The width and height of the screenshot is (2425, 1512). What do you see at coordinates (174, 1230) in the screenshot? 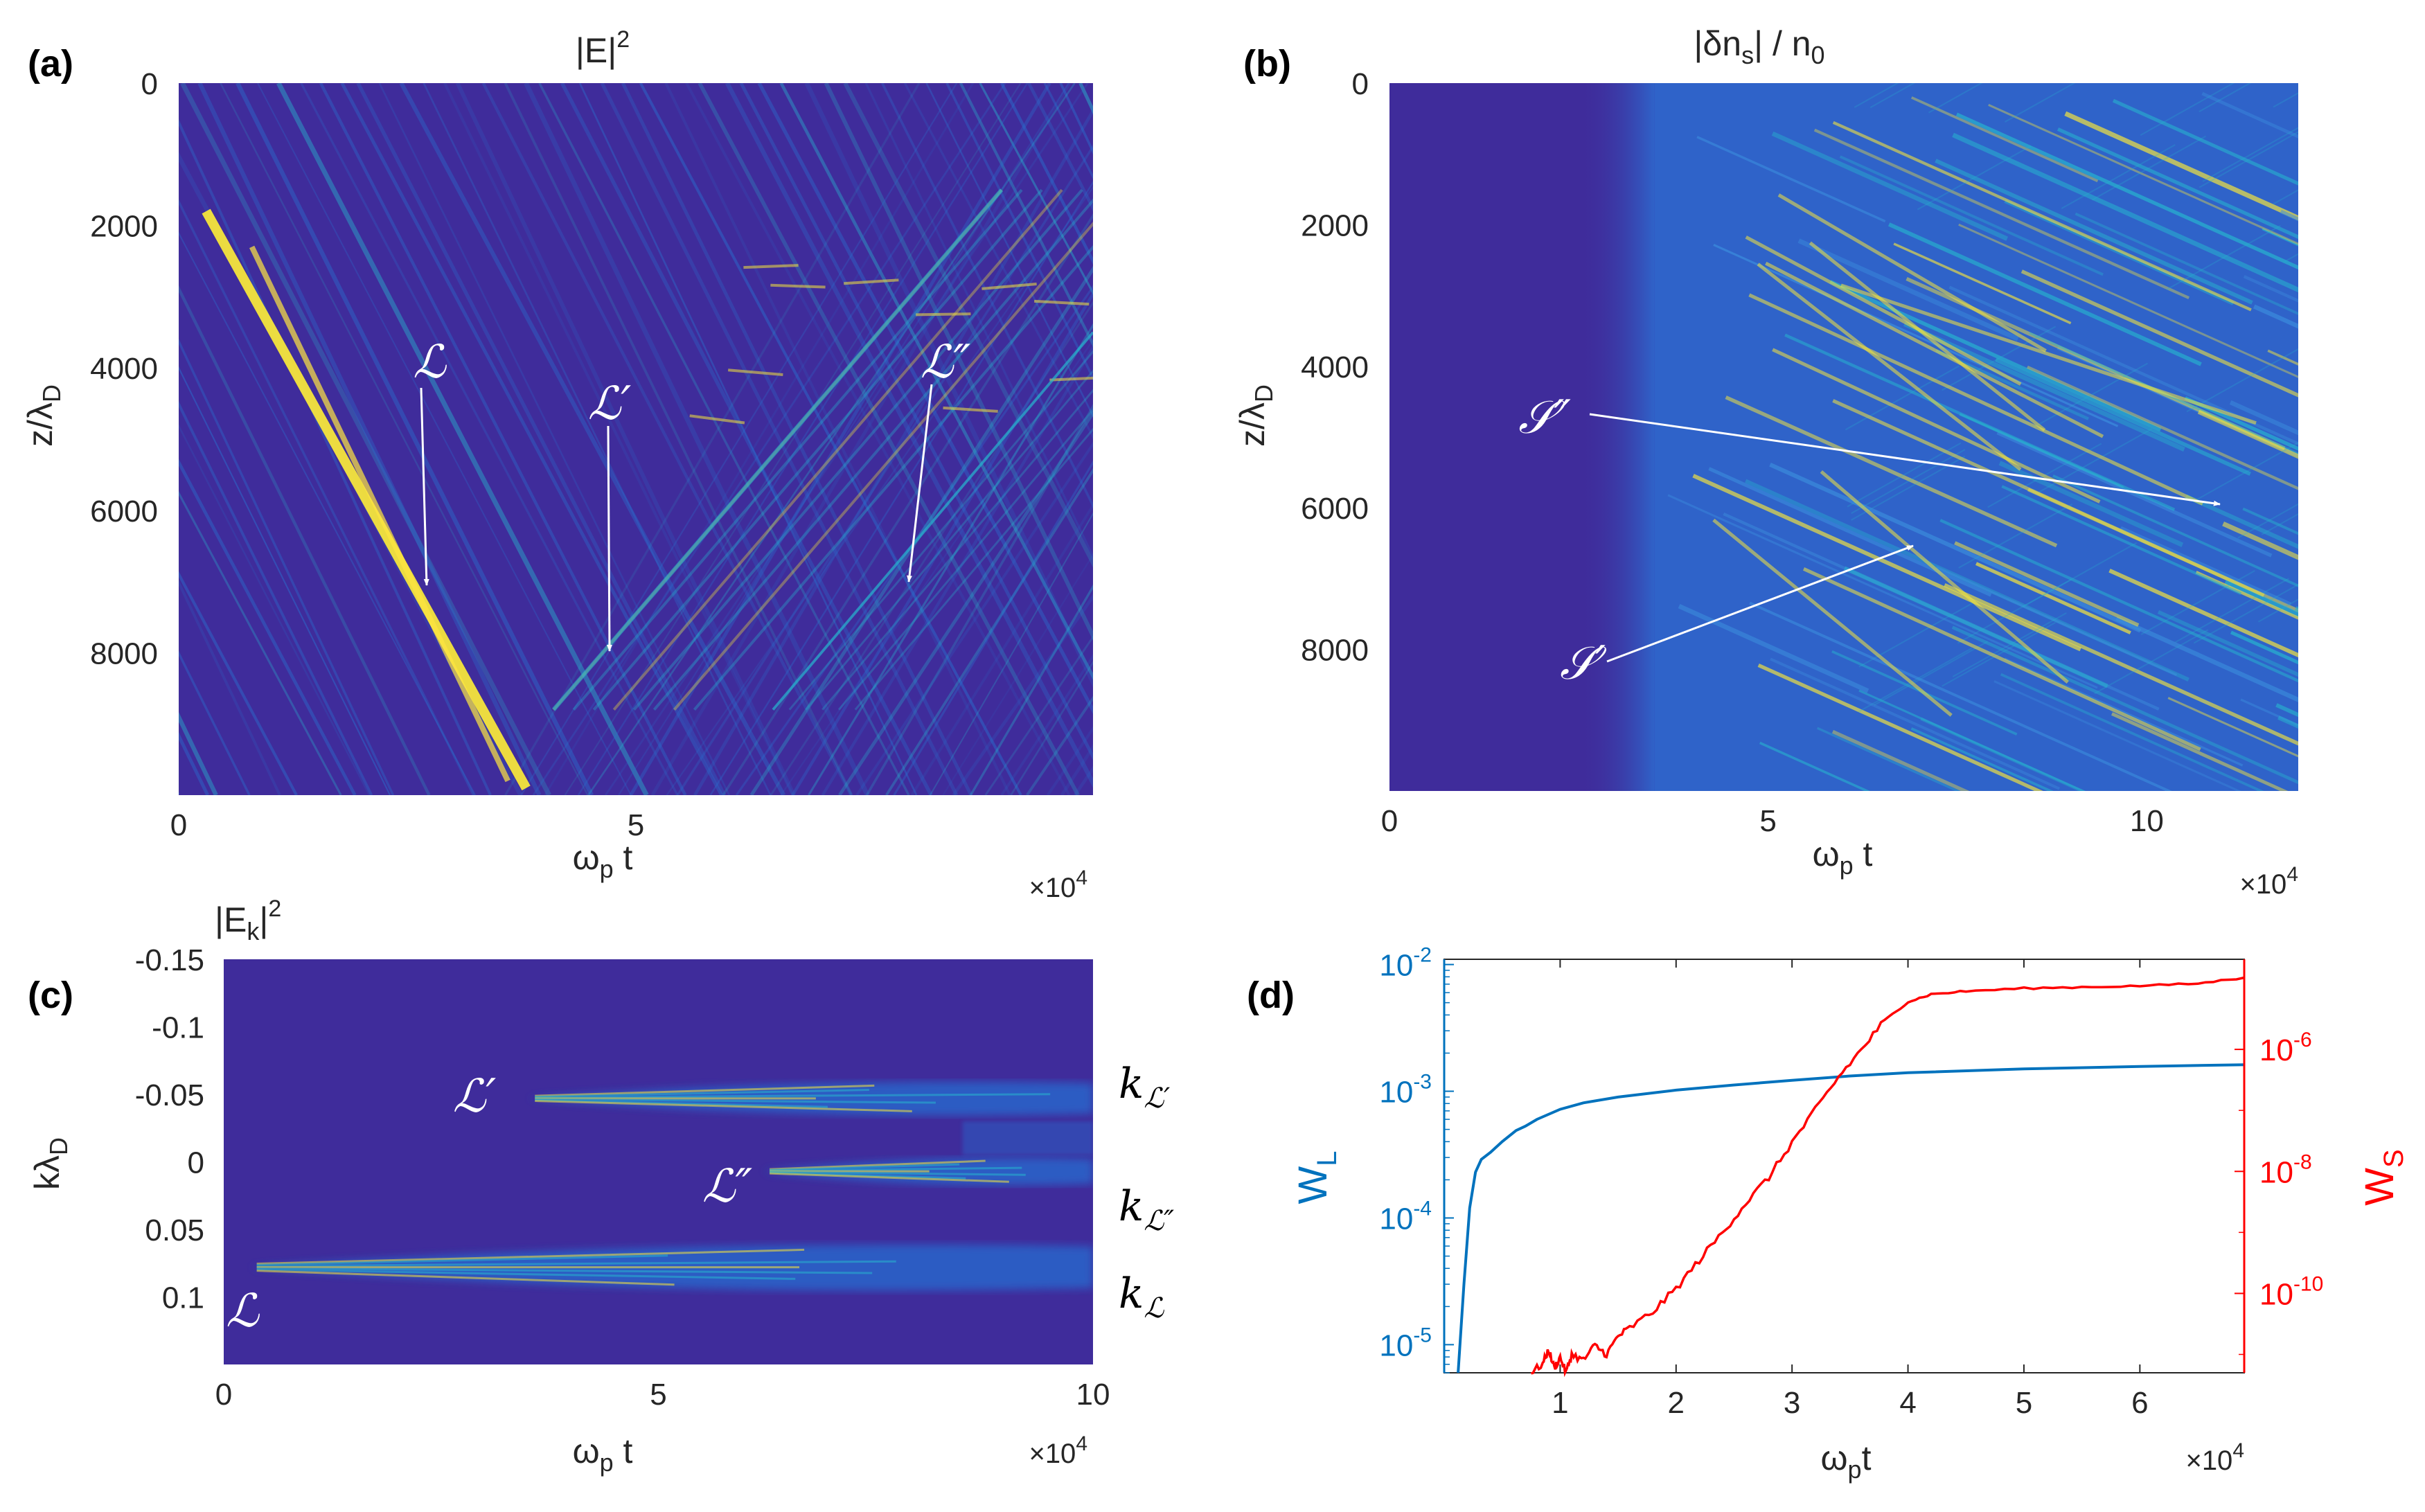
I see `panel-c-ytick-label: 0.05` at bounding box center [174, 1230].